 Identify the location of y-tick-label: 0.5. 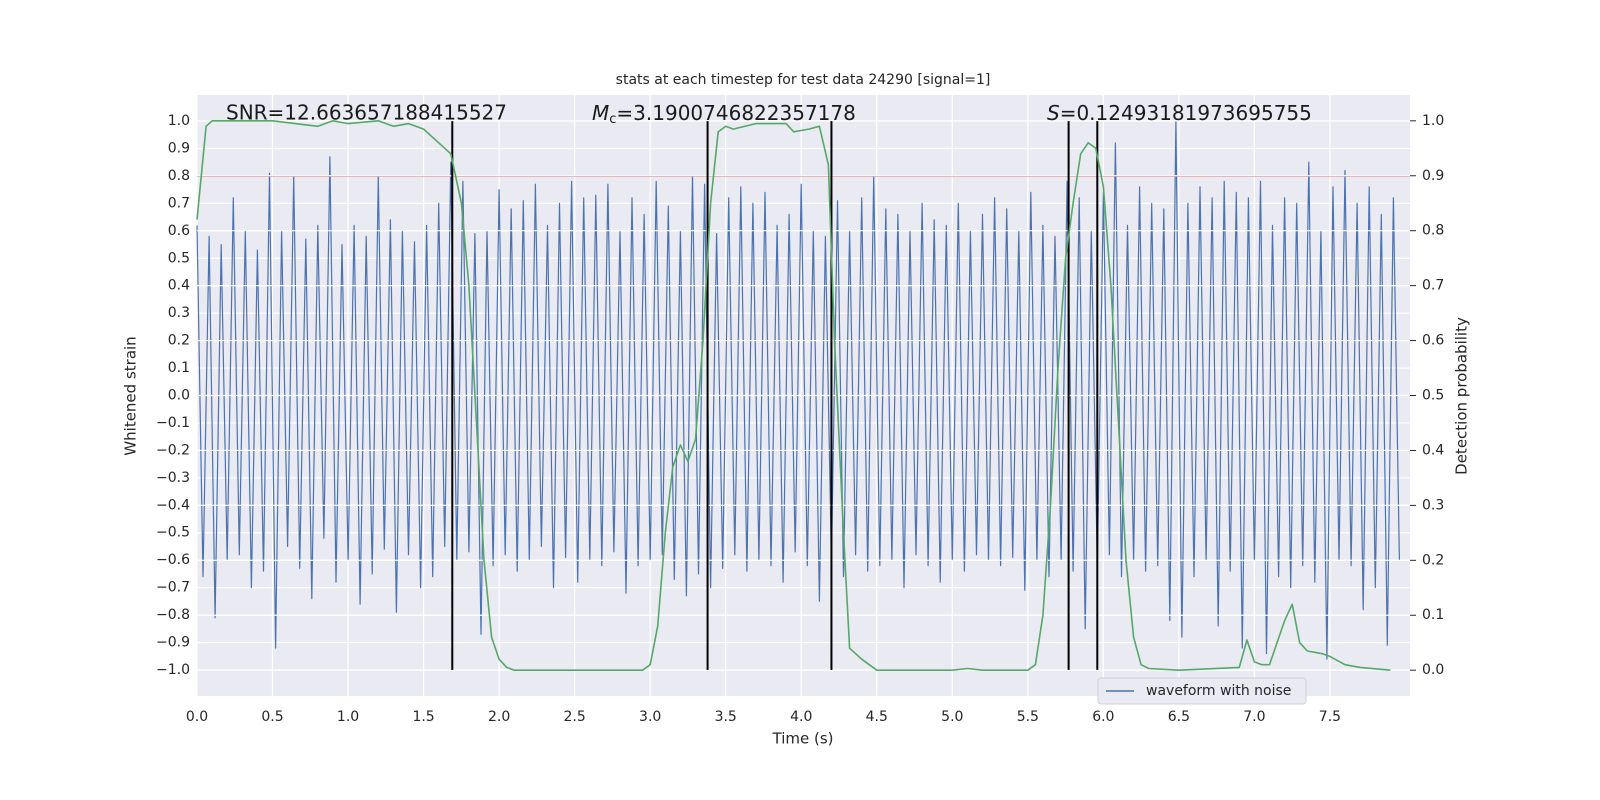
(179, 258).